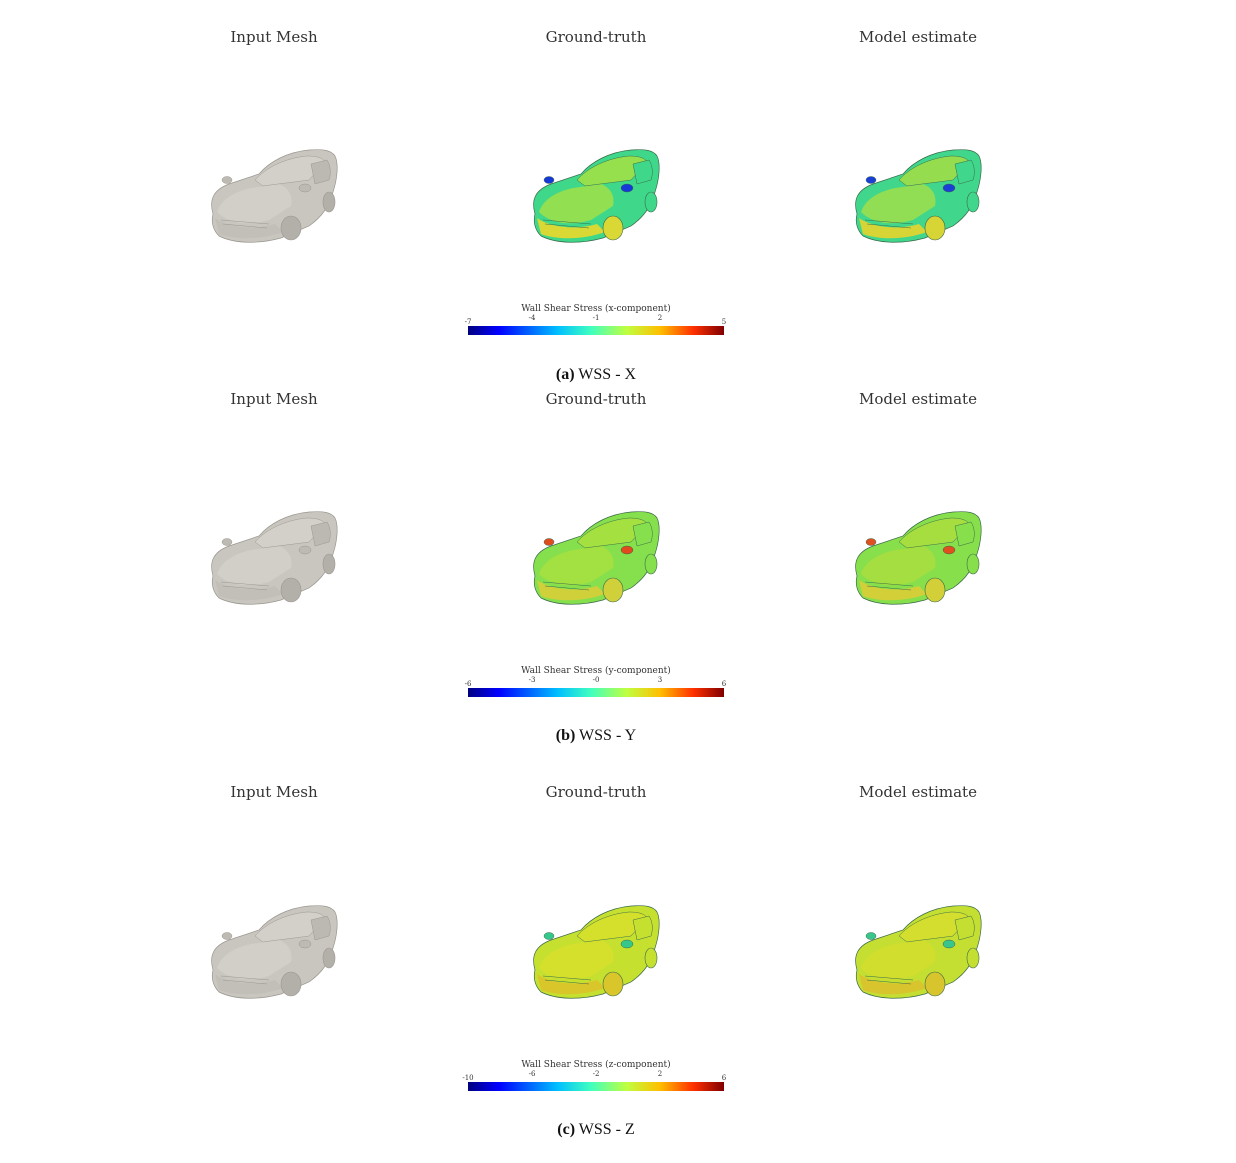 The width and height of the screenshot is (1236, 1163). Describe the element at coordinates (468, 322) in the screenshot. I see `colorbar-tick-label: -7` at that location.